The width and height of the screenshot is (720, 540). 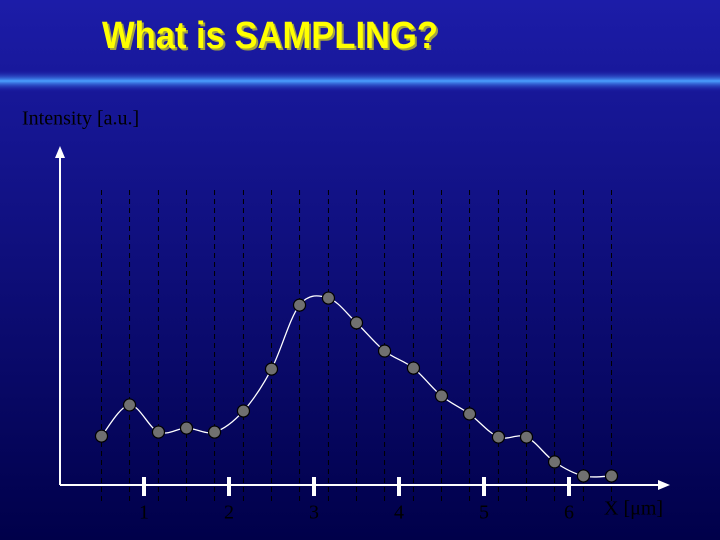 I want to click on x-tick-label: 3, so click(x=314, y=513).